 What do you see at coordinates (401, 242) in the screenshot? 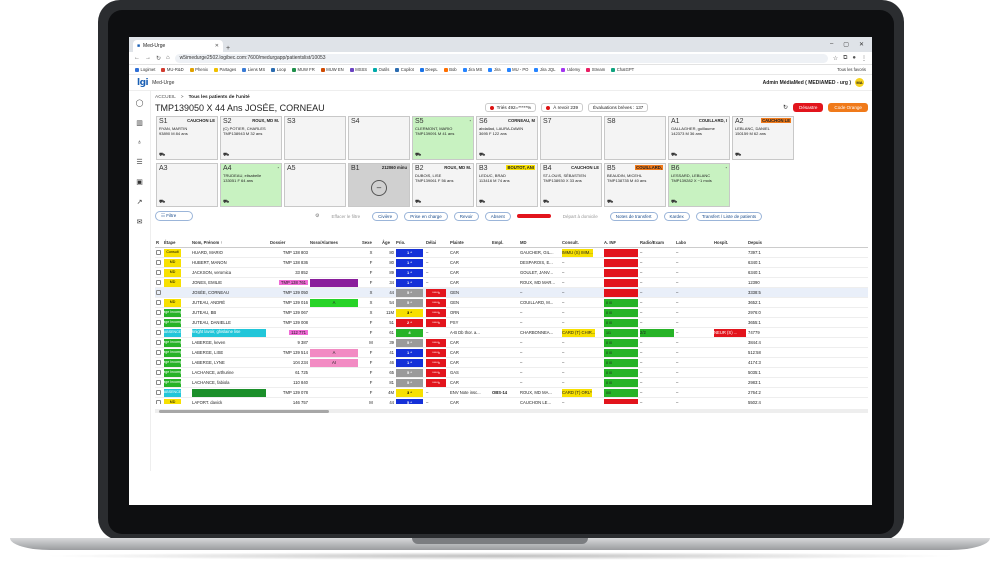
I see `column-header: Prio.` at bounding box center [401, 242].